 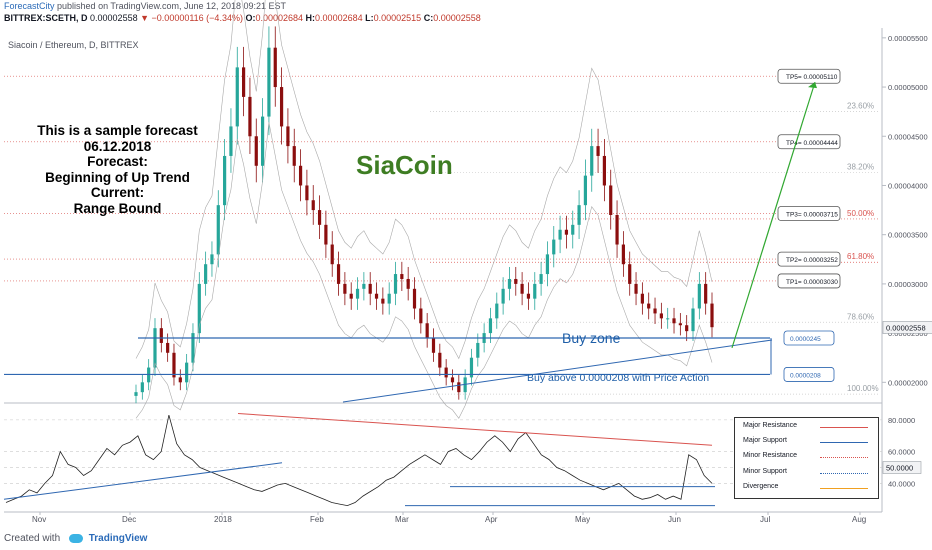 What do you see at coordinates (859, 519) in the screenshot?
I see `time-tick-label: Aug` at bounding box center [859, 519].